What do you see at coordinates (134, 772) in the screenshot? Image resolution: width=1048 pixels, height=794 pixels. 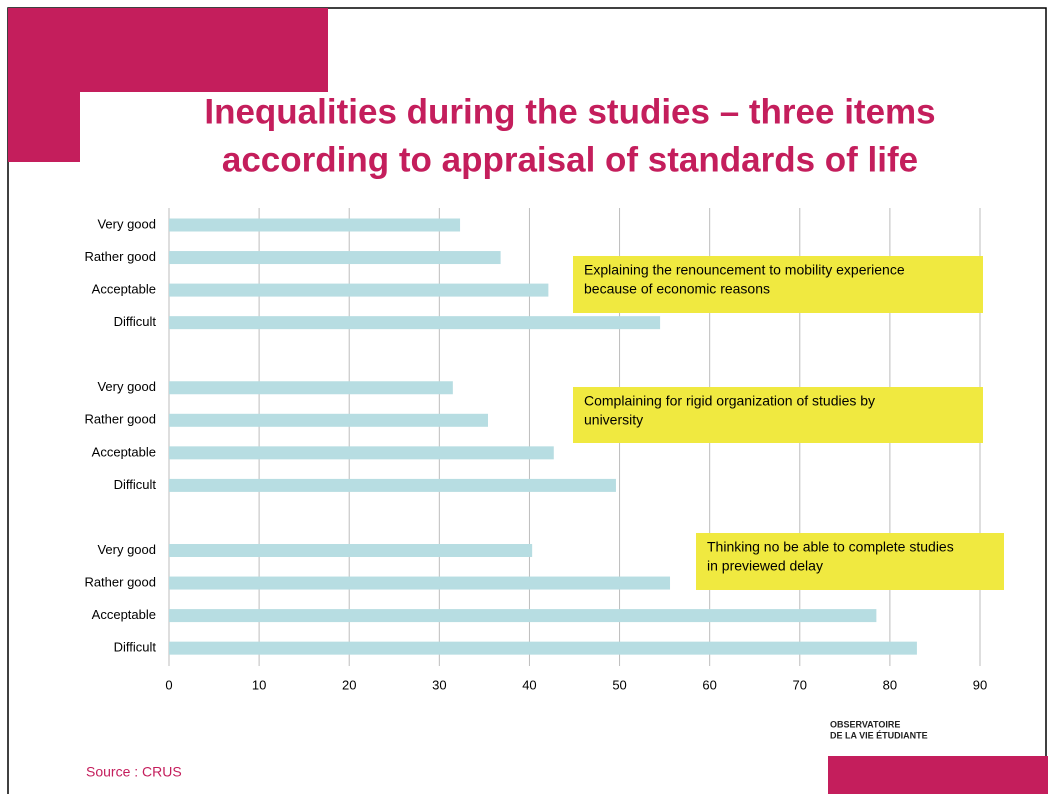 I see `source: Source : CRUS` at bounding box center [134, 772].